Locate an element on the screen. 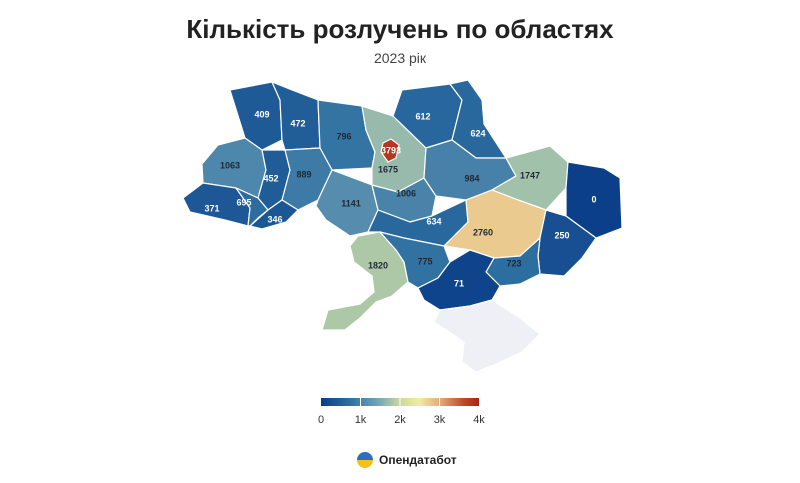 The height and width of the screenshot is (483, 800). region-value-label: 346 is located at coordinates (274, 219).